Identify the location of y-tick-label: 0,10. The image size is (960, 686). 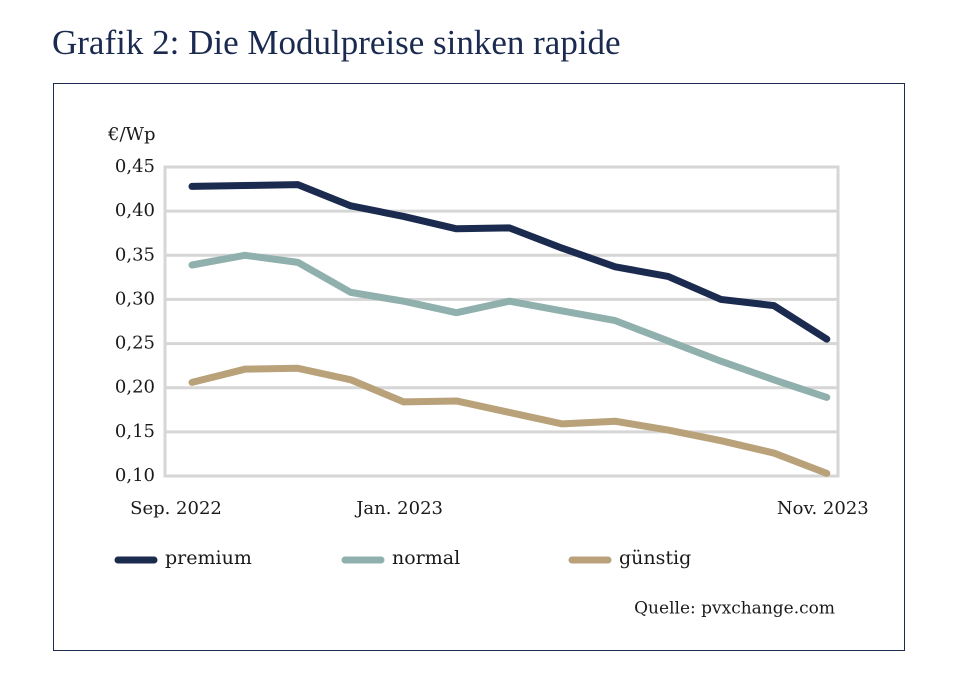
(135, 475).